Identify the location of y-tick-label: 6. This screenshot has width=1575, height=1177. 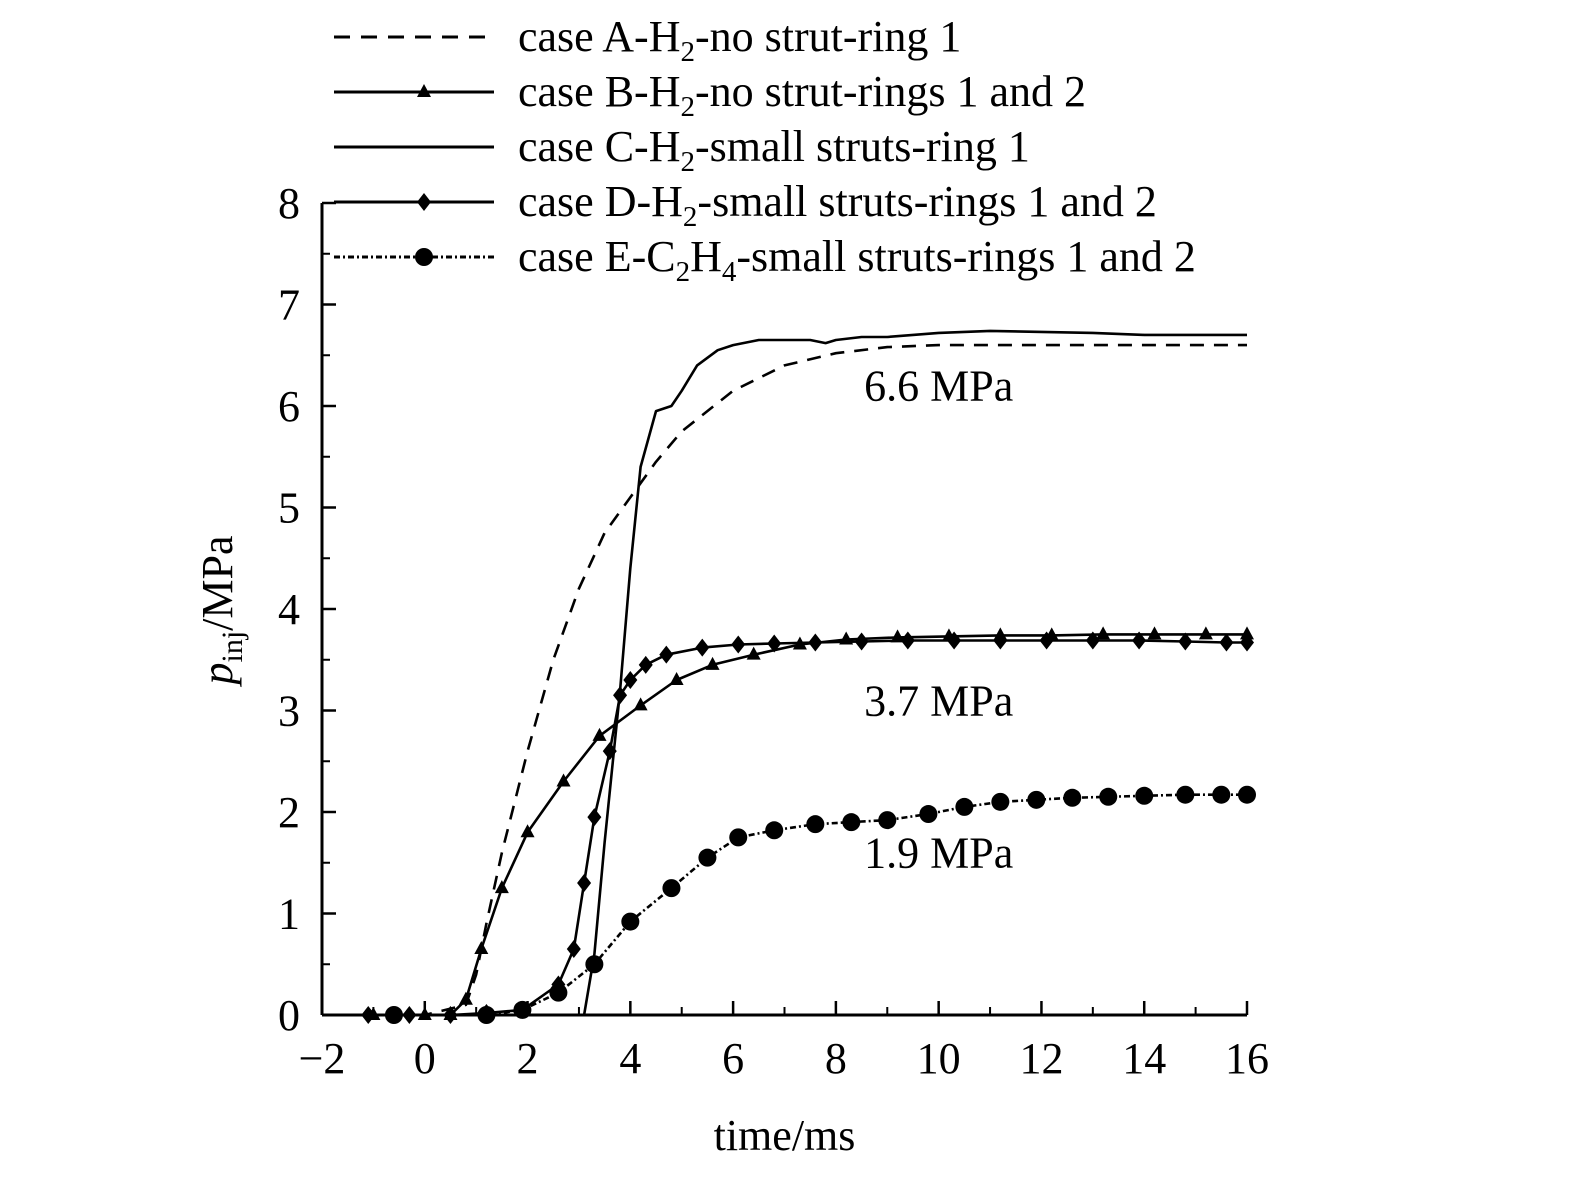
(289, 406).